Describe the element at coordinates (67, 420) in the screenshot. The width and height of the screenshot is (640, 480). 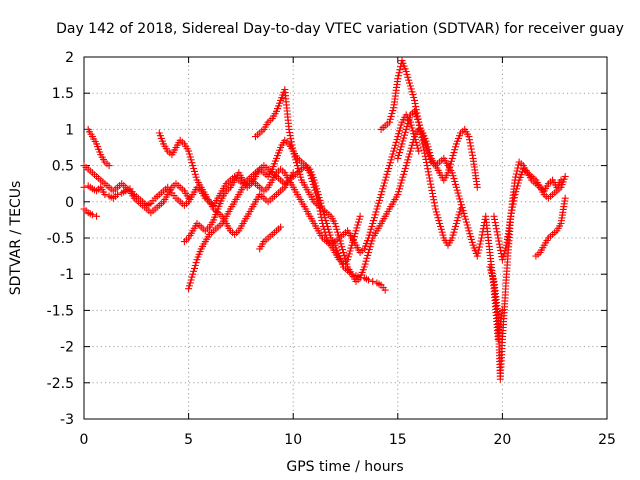
I see `y-tick-label: -3` at that location.